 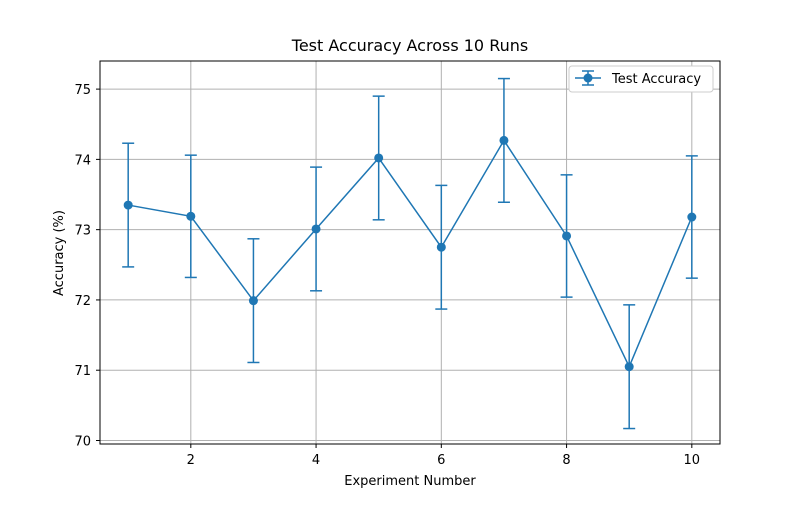 What do you see at coordinates (409, 45) in the screenshot?
I see `chart-title: Test Accuracy Across 10 Runs` at bounding box center [409, 45].